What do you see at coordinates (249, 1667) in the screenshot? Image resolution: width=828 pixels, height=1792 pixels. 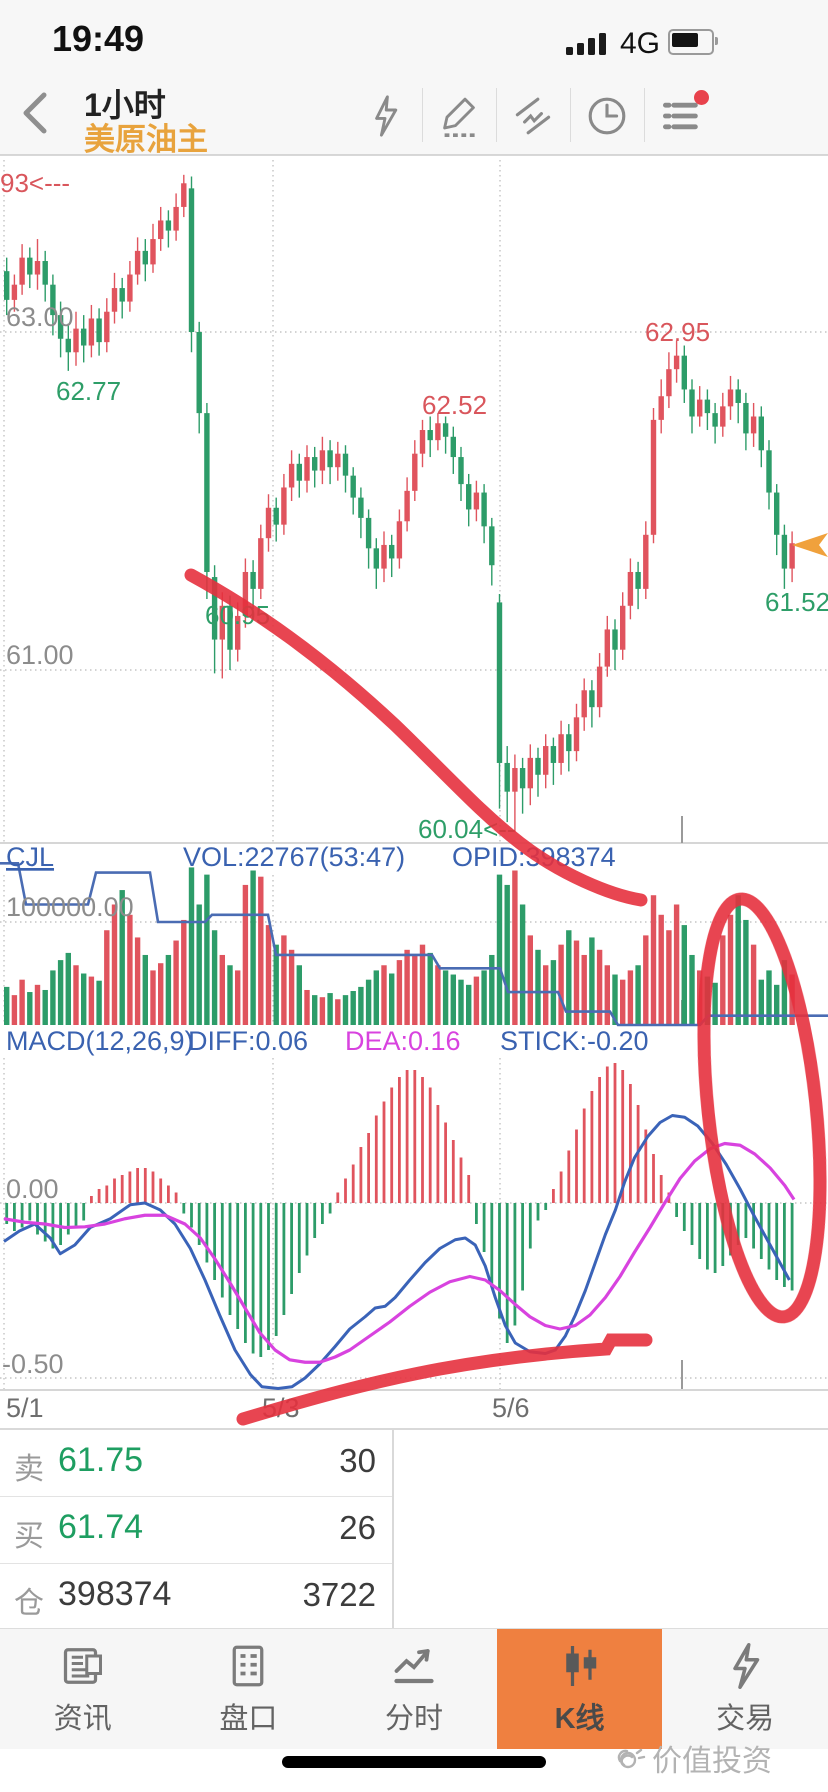 I see `orderbook-icon` at bounding box center [249, 1667].